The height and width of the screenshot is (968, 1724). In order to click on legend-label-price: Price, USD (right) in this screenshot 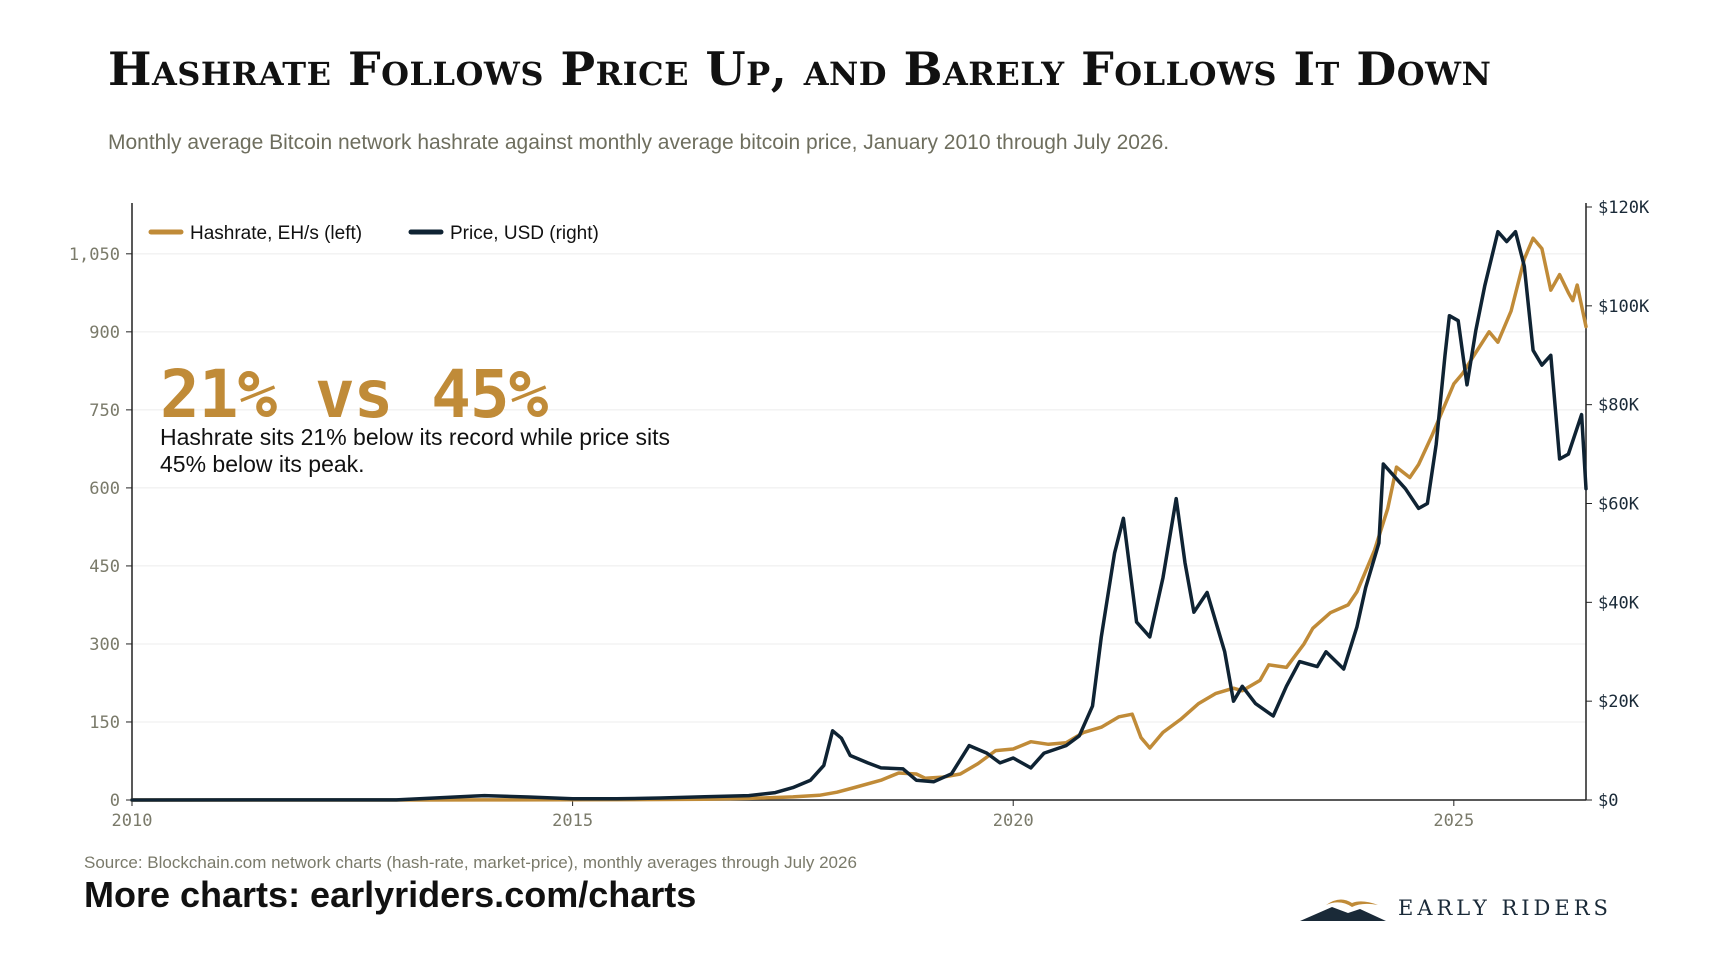, I will do `click(524, 233)`.